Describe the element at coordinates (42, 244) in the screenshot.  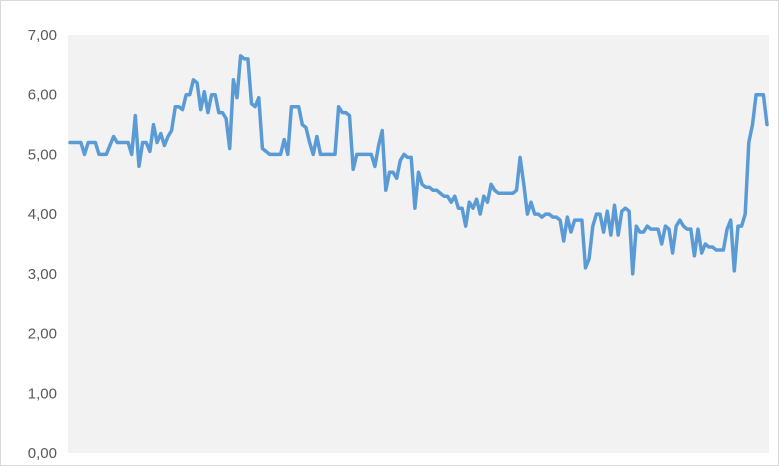
I see `y-axis: 0,00 1,00 2,00 3,00 4,00 5,00 6,00 7,00` at that location.